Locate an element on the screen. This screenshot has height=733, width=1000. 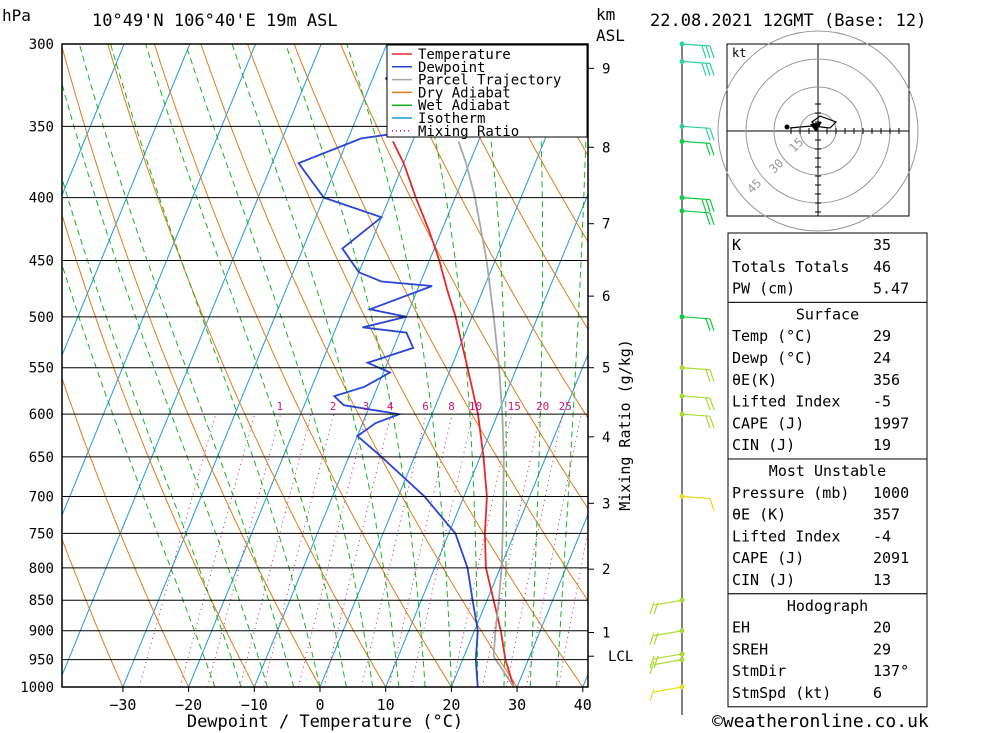
legend-item-label: Parcel Trajectory is located at coordinates (489, 81).